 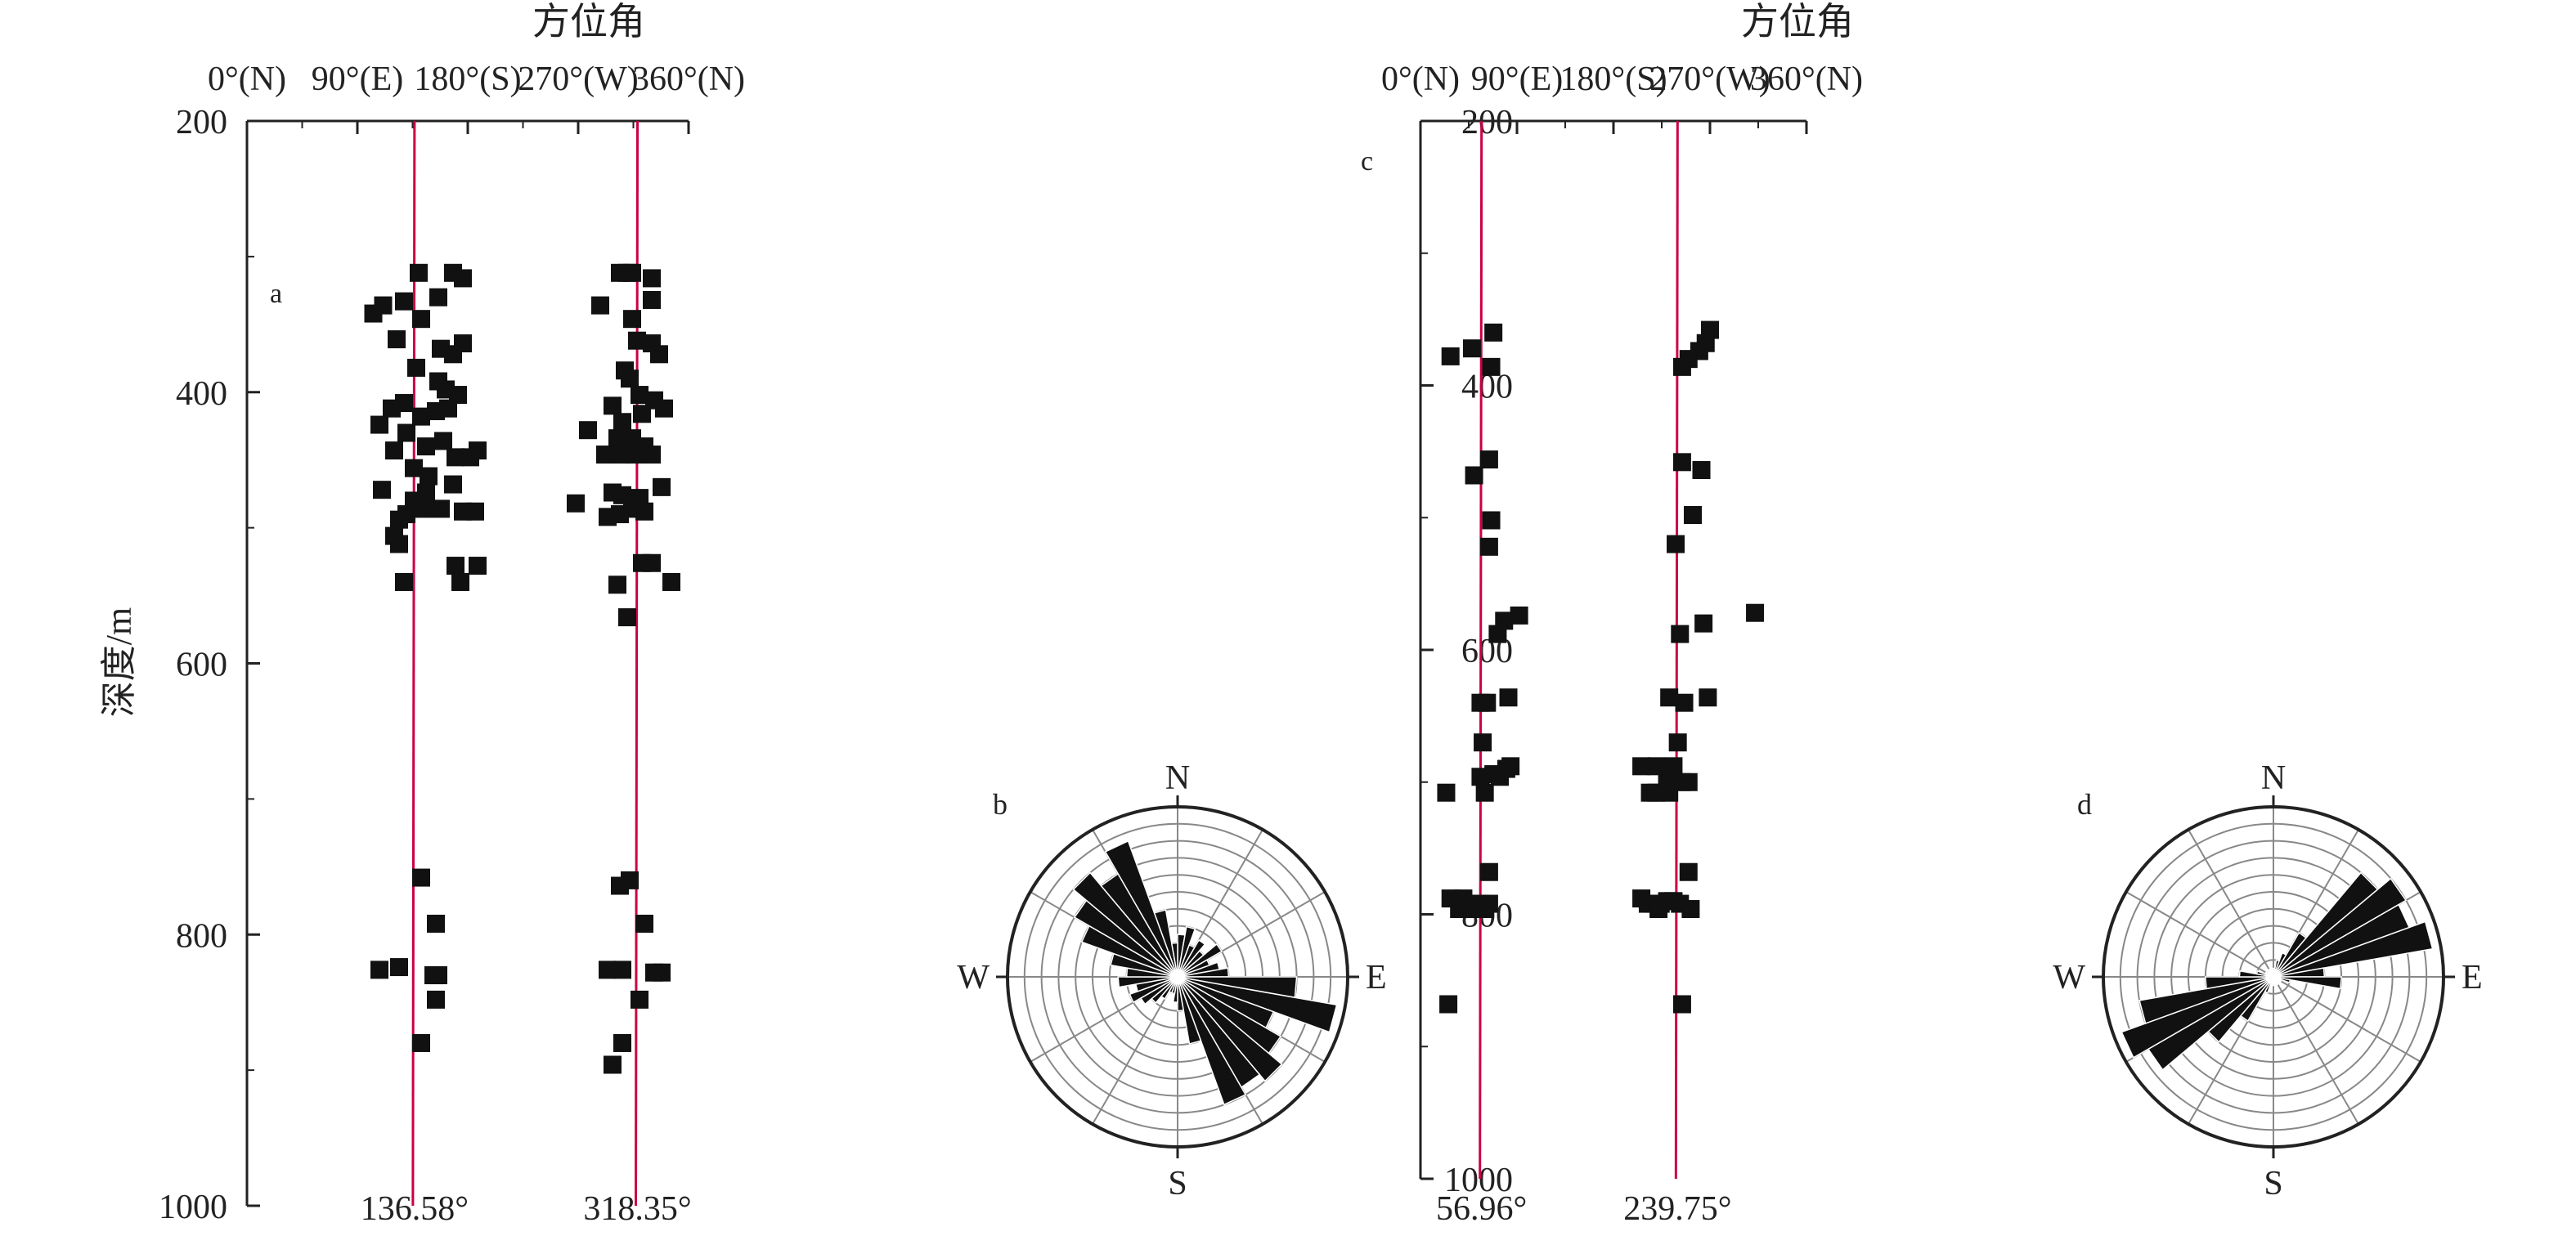 What do you see at coordinates (357, 79) in the screenshot?
I see `x-tick-label: 90°(E)` at bounding box center [357, 79].